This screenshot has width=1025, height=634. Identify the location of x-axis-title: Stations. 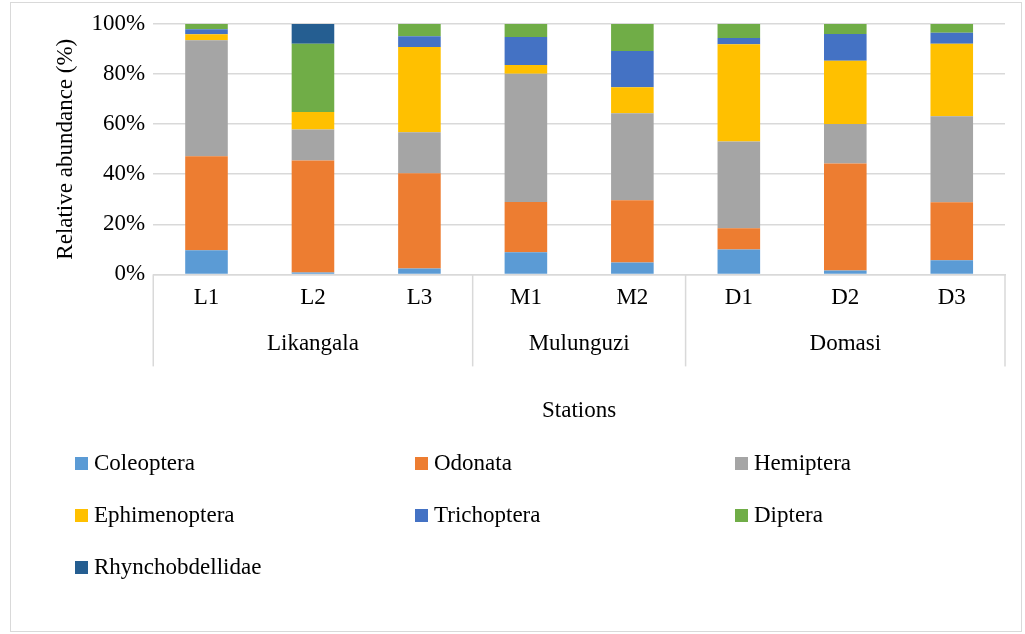
(579, 410).